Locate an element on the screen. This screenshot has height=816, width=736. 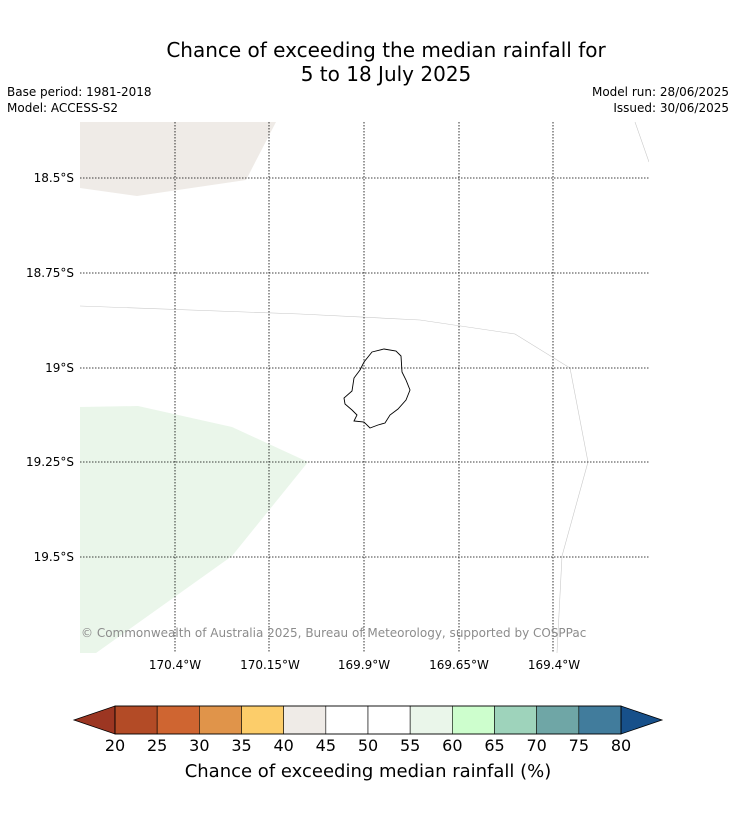
colorbar-tick-label: 75 is located at coordinates (579, 745).